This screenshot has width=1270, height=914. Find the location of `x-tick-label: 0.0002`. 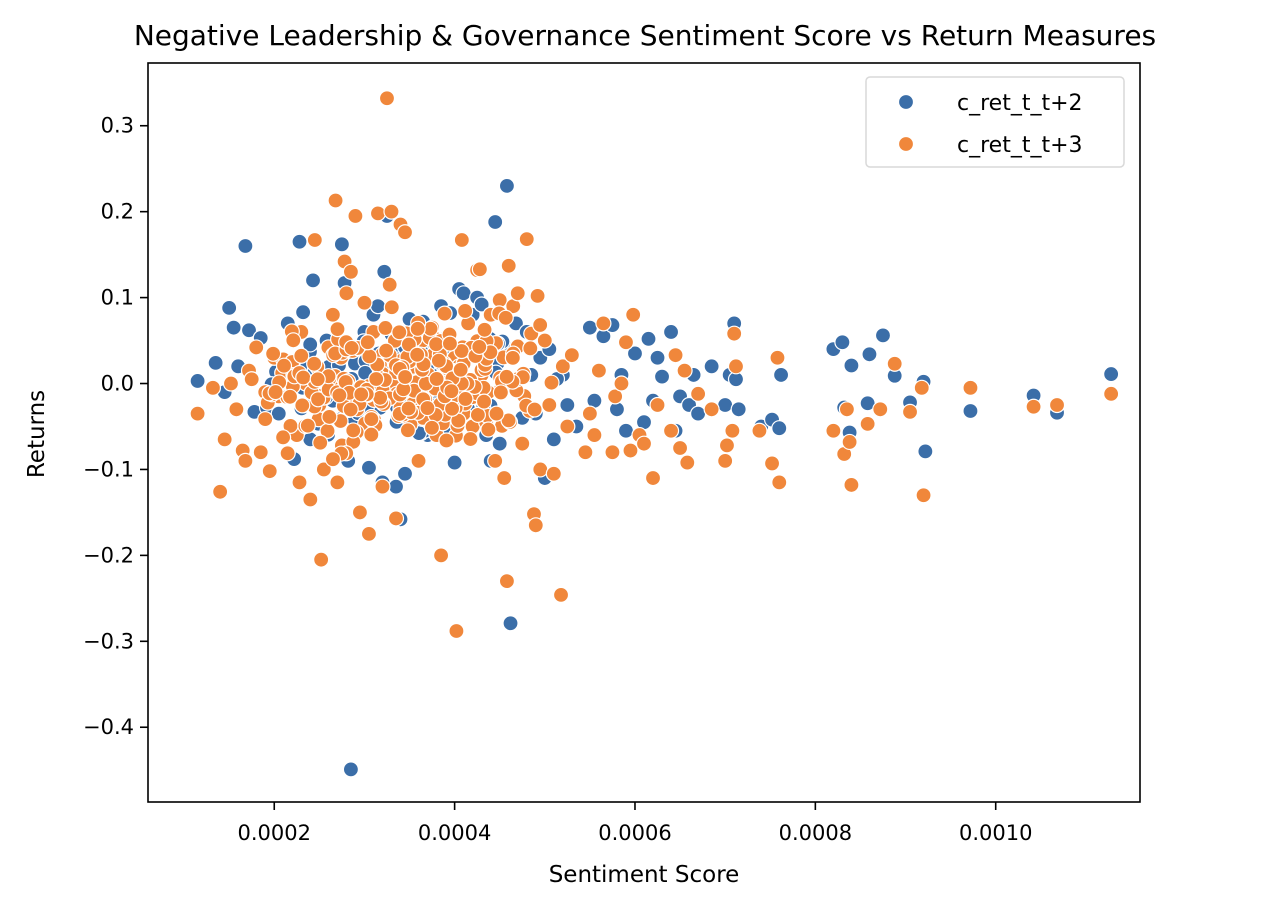

x-tick-label: 0.0002 is located at coordinates (274, 833).